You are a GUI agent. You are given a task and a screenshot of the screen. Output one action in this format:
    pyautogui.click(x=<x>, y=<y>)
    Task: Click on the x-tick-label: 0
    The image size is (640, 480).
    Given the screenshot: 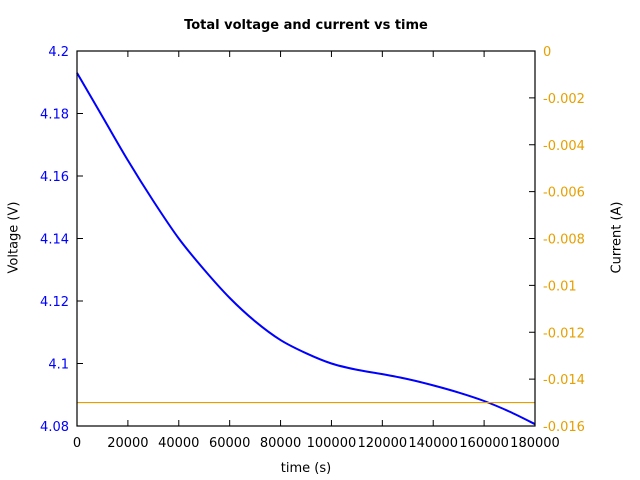 What is the action you would take?
    pyautogui.click(x=77, y=443)
    